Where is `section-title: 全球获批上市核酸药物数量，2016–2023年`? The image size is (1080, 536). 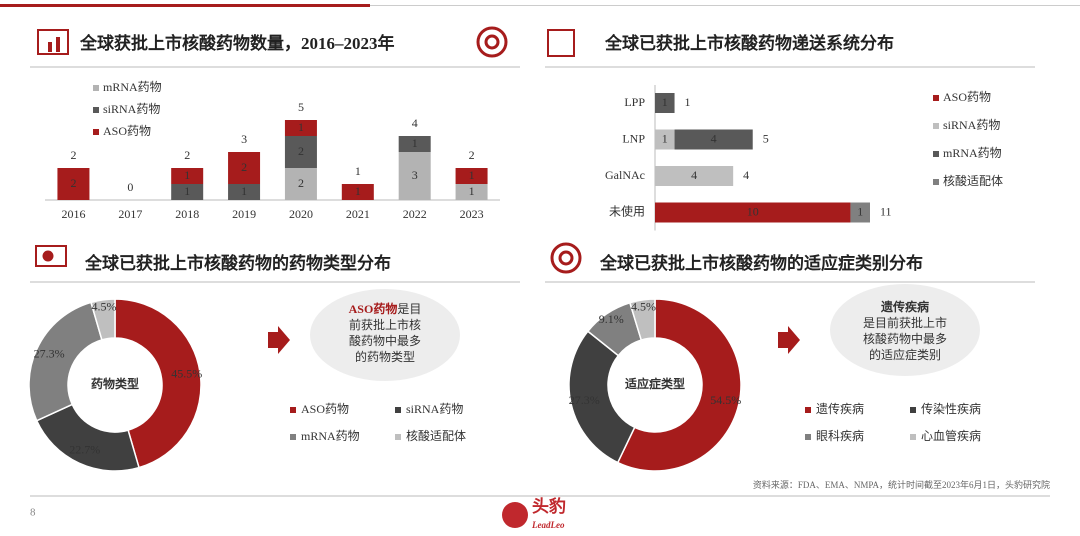
section-title: 全球获批上市核酸药物数量，2016–2023年 is located at coordinates (237, 43).